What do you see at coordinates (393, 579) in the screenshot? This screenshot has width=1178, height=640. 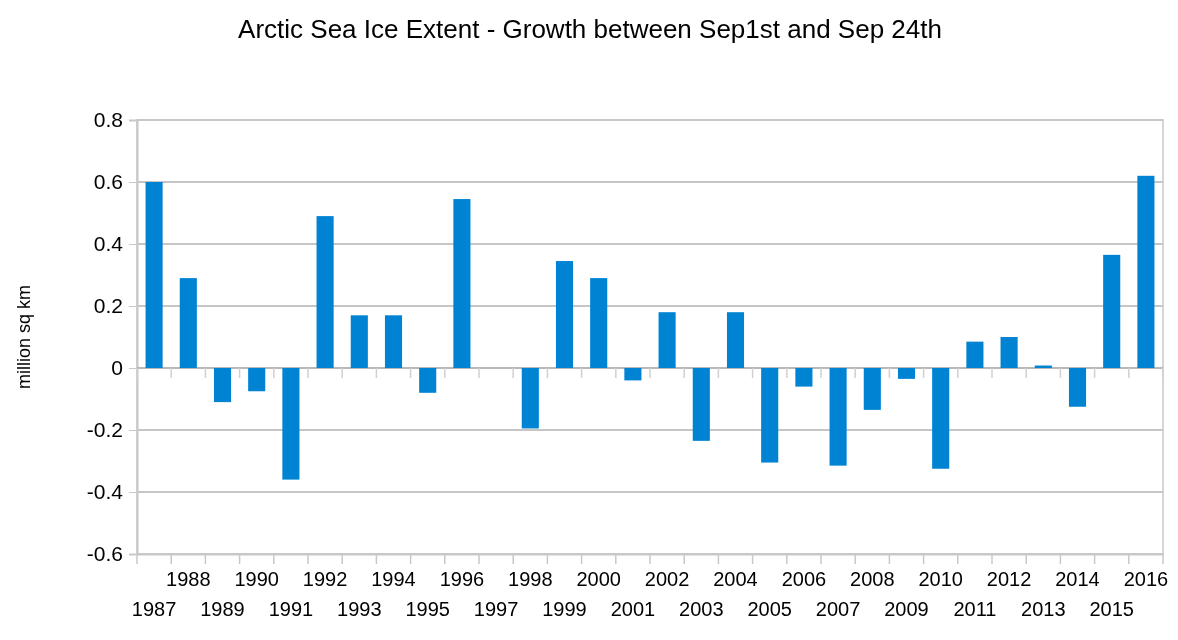 I see `x-tick-label: 1994` at bounding box center [393, 579].